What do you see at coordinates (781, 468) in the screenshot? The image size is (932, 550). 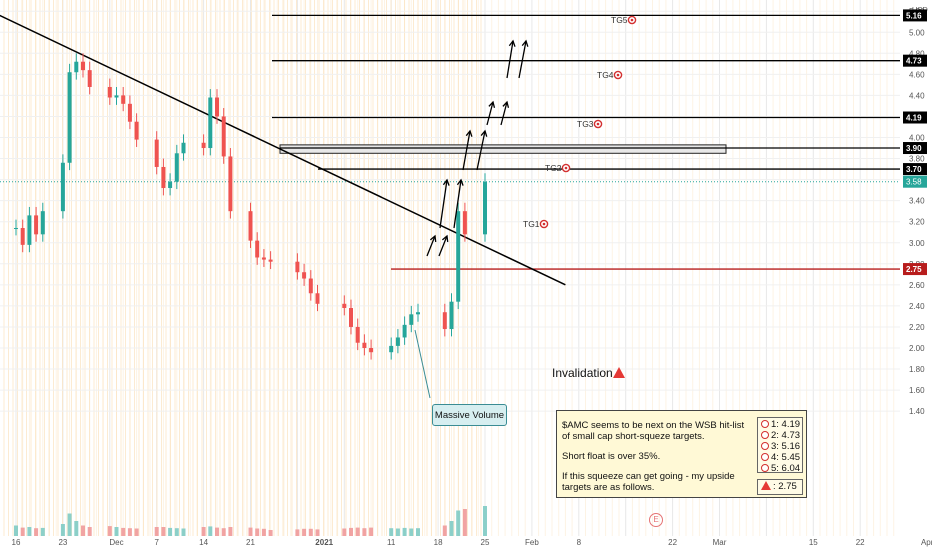 I see `note-target-5: 5: 6.04` at bounding box center [781, 468].